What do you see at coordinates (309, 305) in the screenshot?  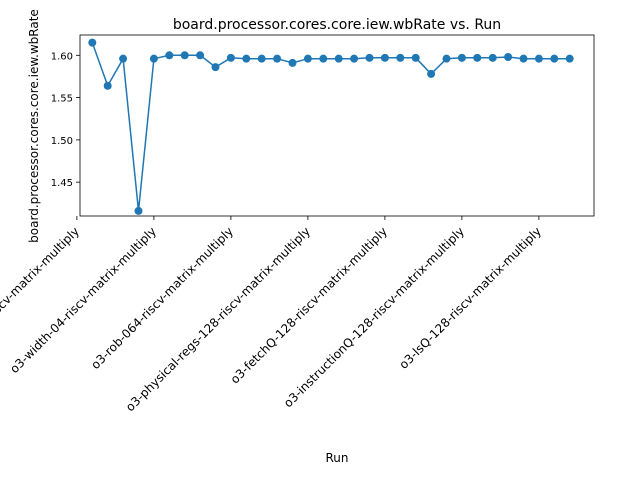 I see `x-tick-label: o3-fetchQ-128-riscv-matrix-multiply` at bounding box center [309, 305].